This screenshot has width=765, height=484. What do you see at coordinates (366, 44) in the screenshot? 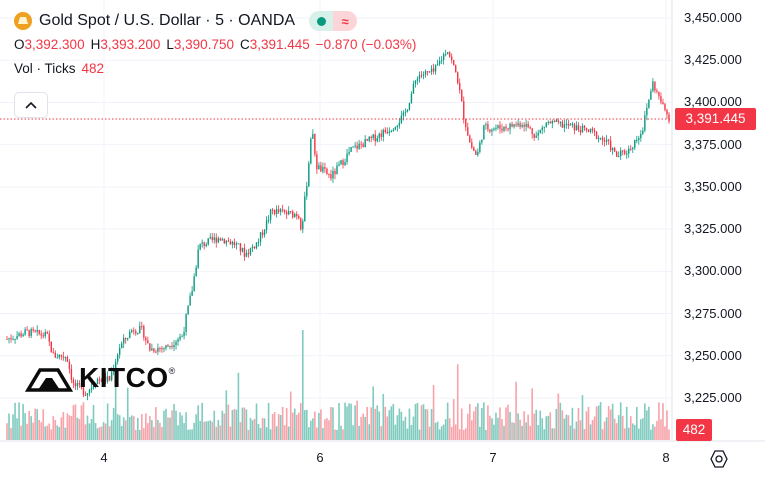
I see `change-value: −0.870 (−0.03%)` at bounding box center [366, 44].